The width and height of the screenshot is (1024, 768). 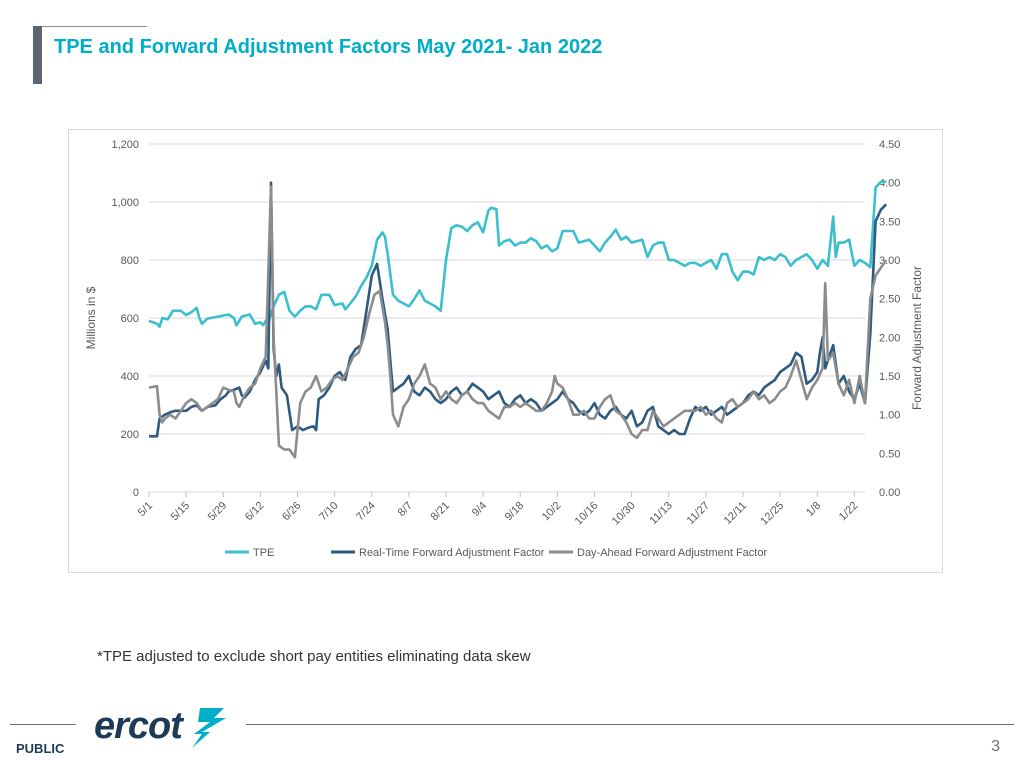 I want to click on y-tick-label: 800, so click(x=130, y=261).